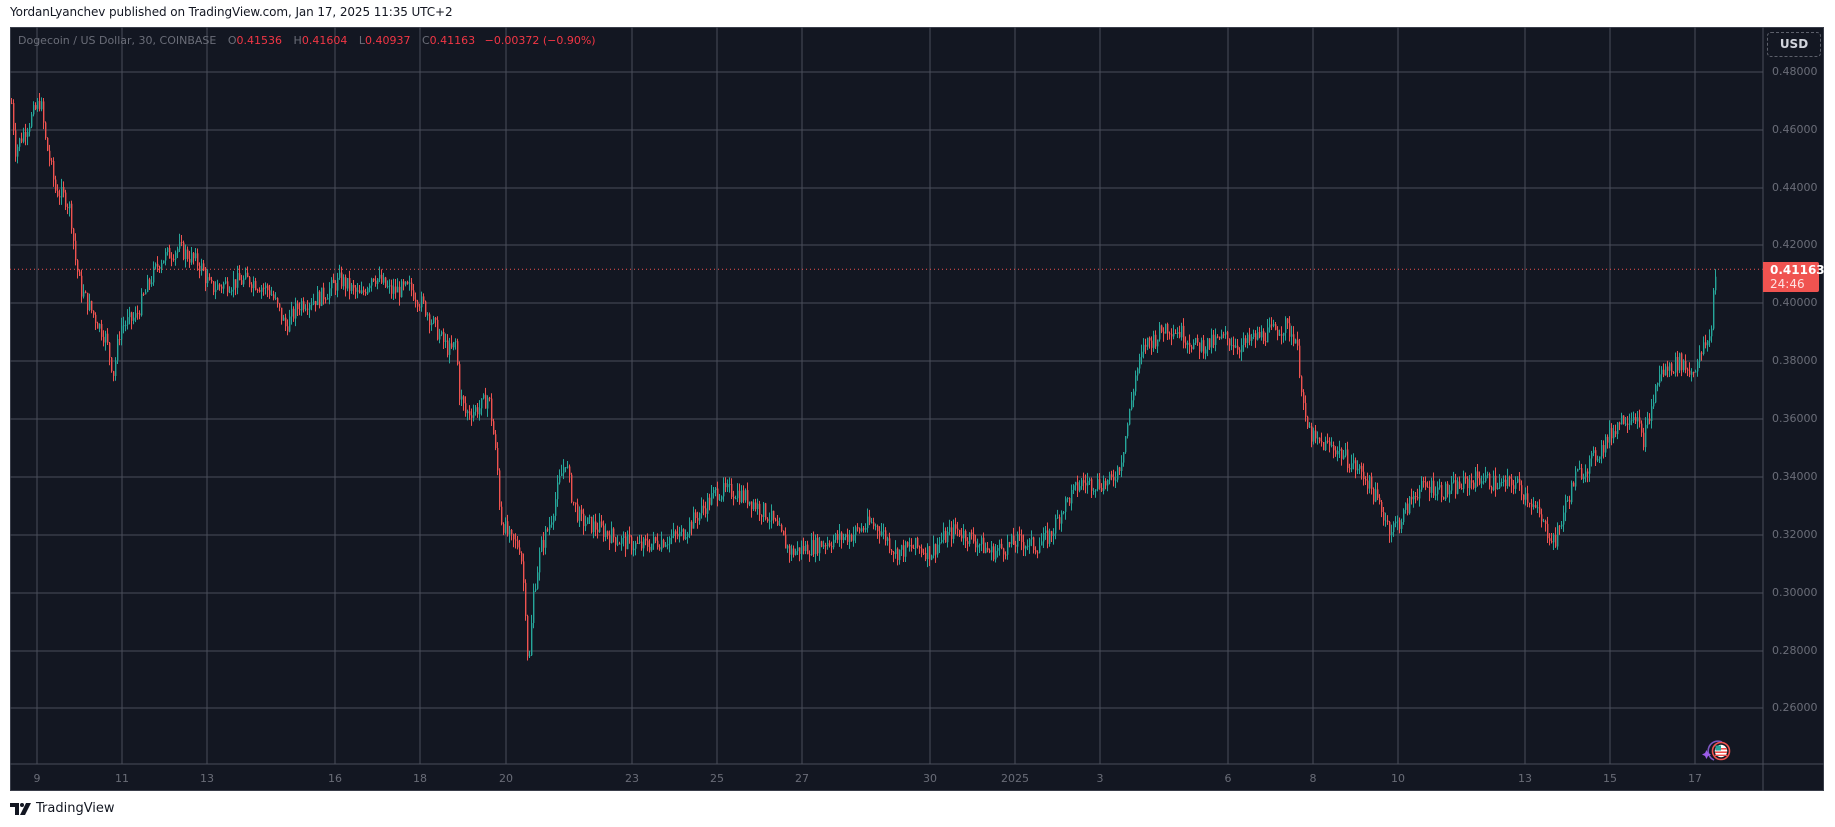 This screenshot has width=1835, height=827. Describe the element at coordinates (1228, 778) in the screenshot. I see `time-axis-label: 6` at that location.